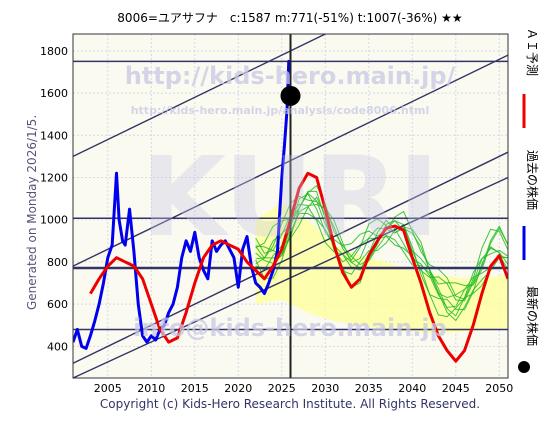 Image resolution: width=560 pixels, height=424 pixels. Describe the element at coordinates (532, 316) in the screenshot. I see `legend-label: 最新の株価` at that location.